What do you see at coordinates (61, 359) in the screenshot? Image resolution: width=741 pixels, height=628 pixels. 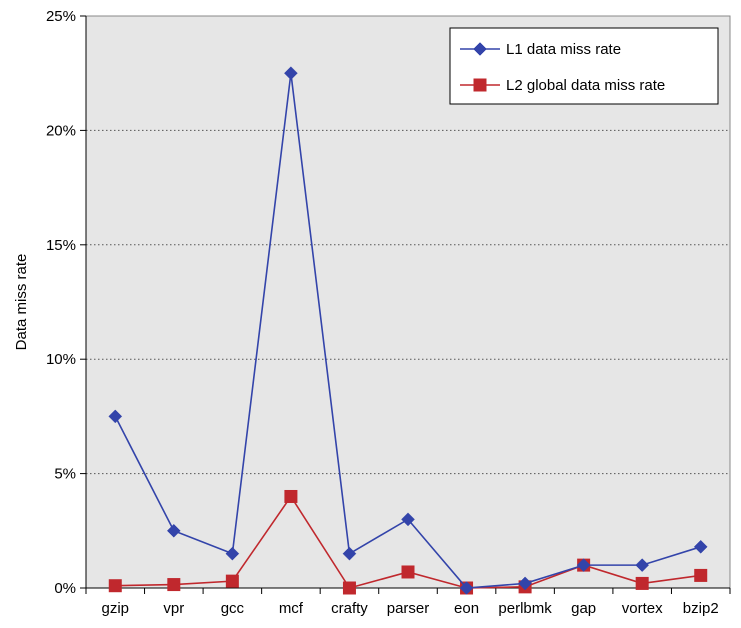 I see `y-tick-label: 10%` at bounding box center [61, 359].